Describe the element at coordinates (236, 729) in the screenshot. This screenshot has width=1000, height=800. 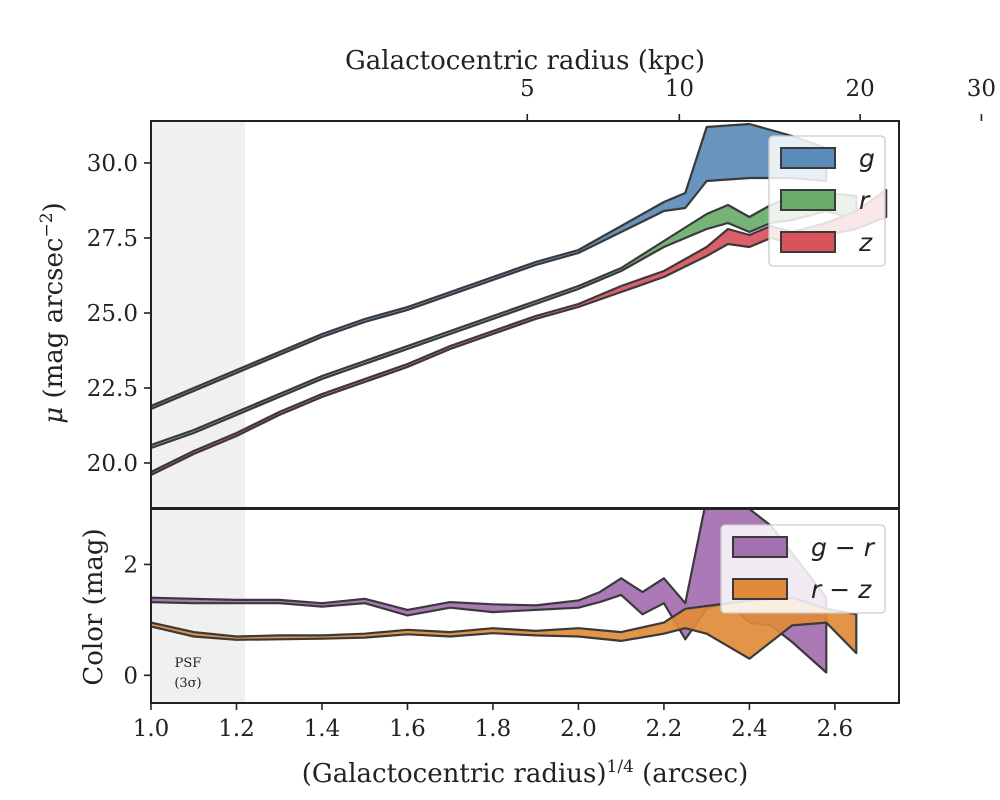
I see `x-tick-label: 1.2` at that location.